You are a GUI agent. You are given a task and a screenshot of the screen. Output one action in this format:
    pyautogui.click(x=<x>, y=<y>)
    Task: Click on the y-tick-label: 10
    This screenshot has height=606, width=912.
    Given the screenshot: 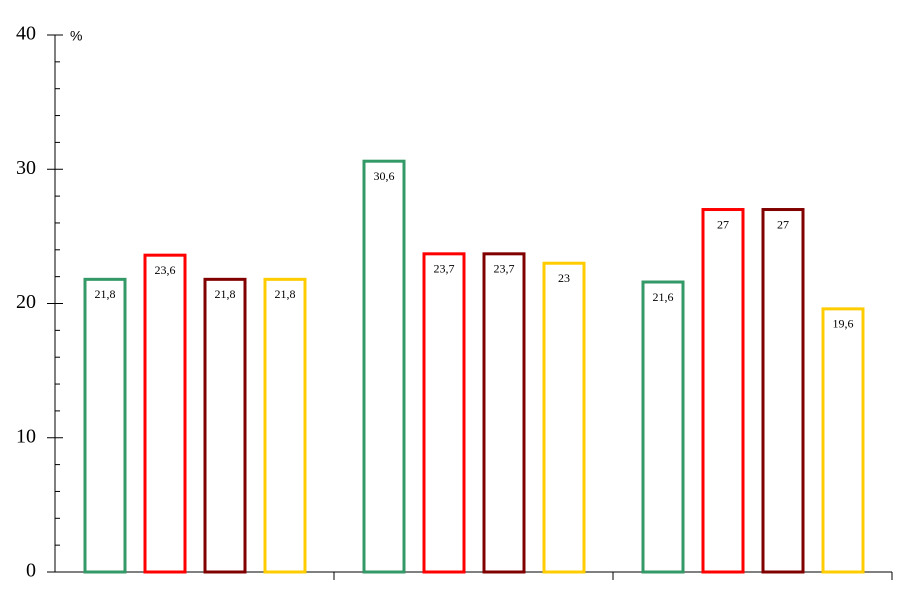 What is the action you would take?
    pyautogui.click(x=26, y=436)
    